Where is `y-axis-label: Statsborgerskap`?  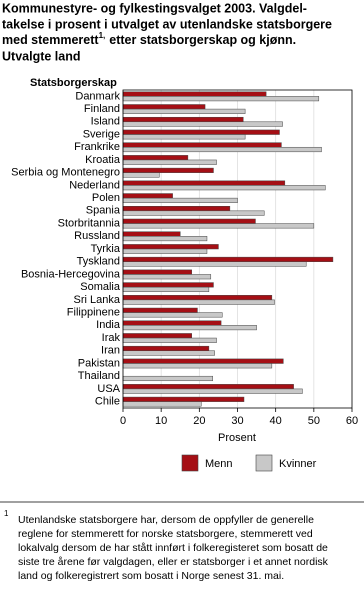
y-axis-label: Statsborgerskap is located at coordinates (73, 83).